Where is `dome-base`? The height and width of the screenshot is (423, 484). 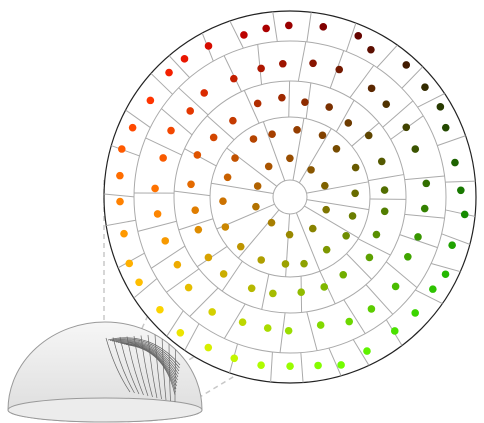
dome-base is located at coordinates (105, 410).